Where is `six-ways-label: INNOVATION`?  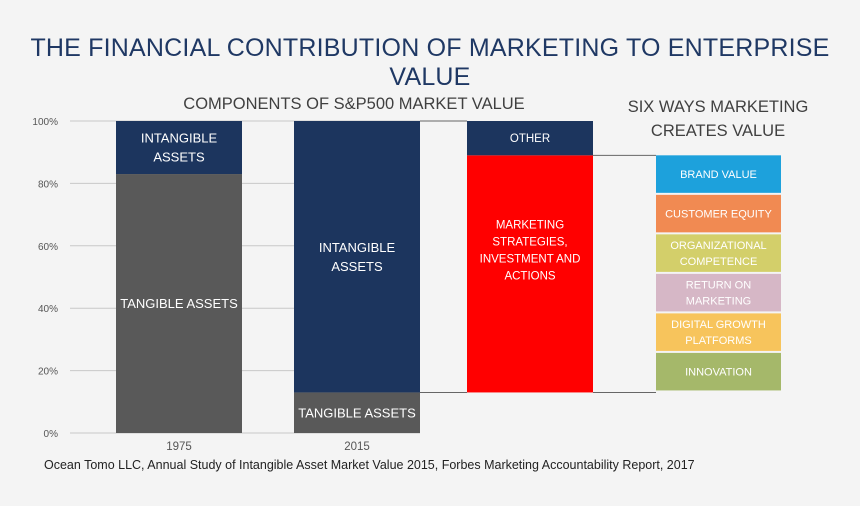
six-ways-label: INNOVATION is located at coordinates (718, 373).